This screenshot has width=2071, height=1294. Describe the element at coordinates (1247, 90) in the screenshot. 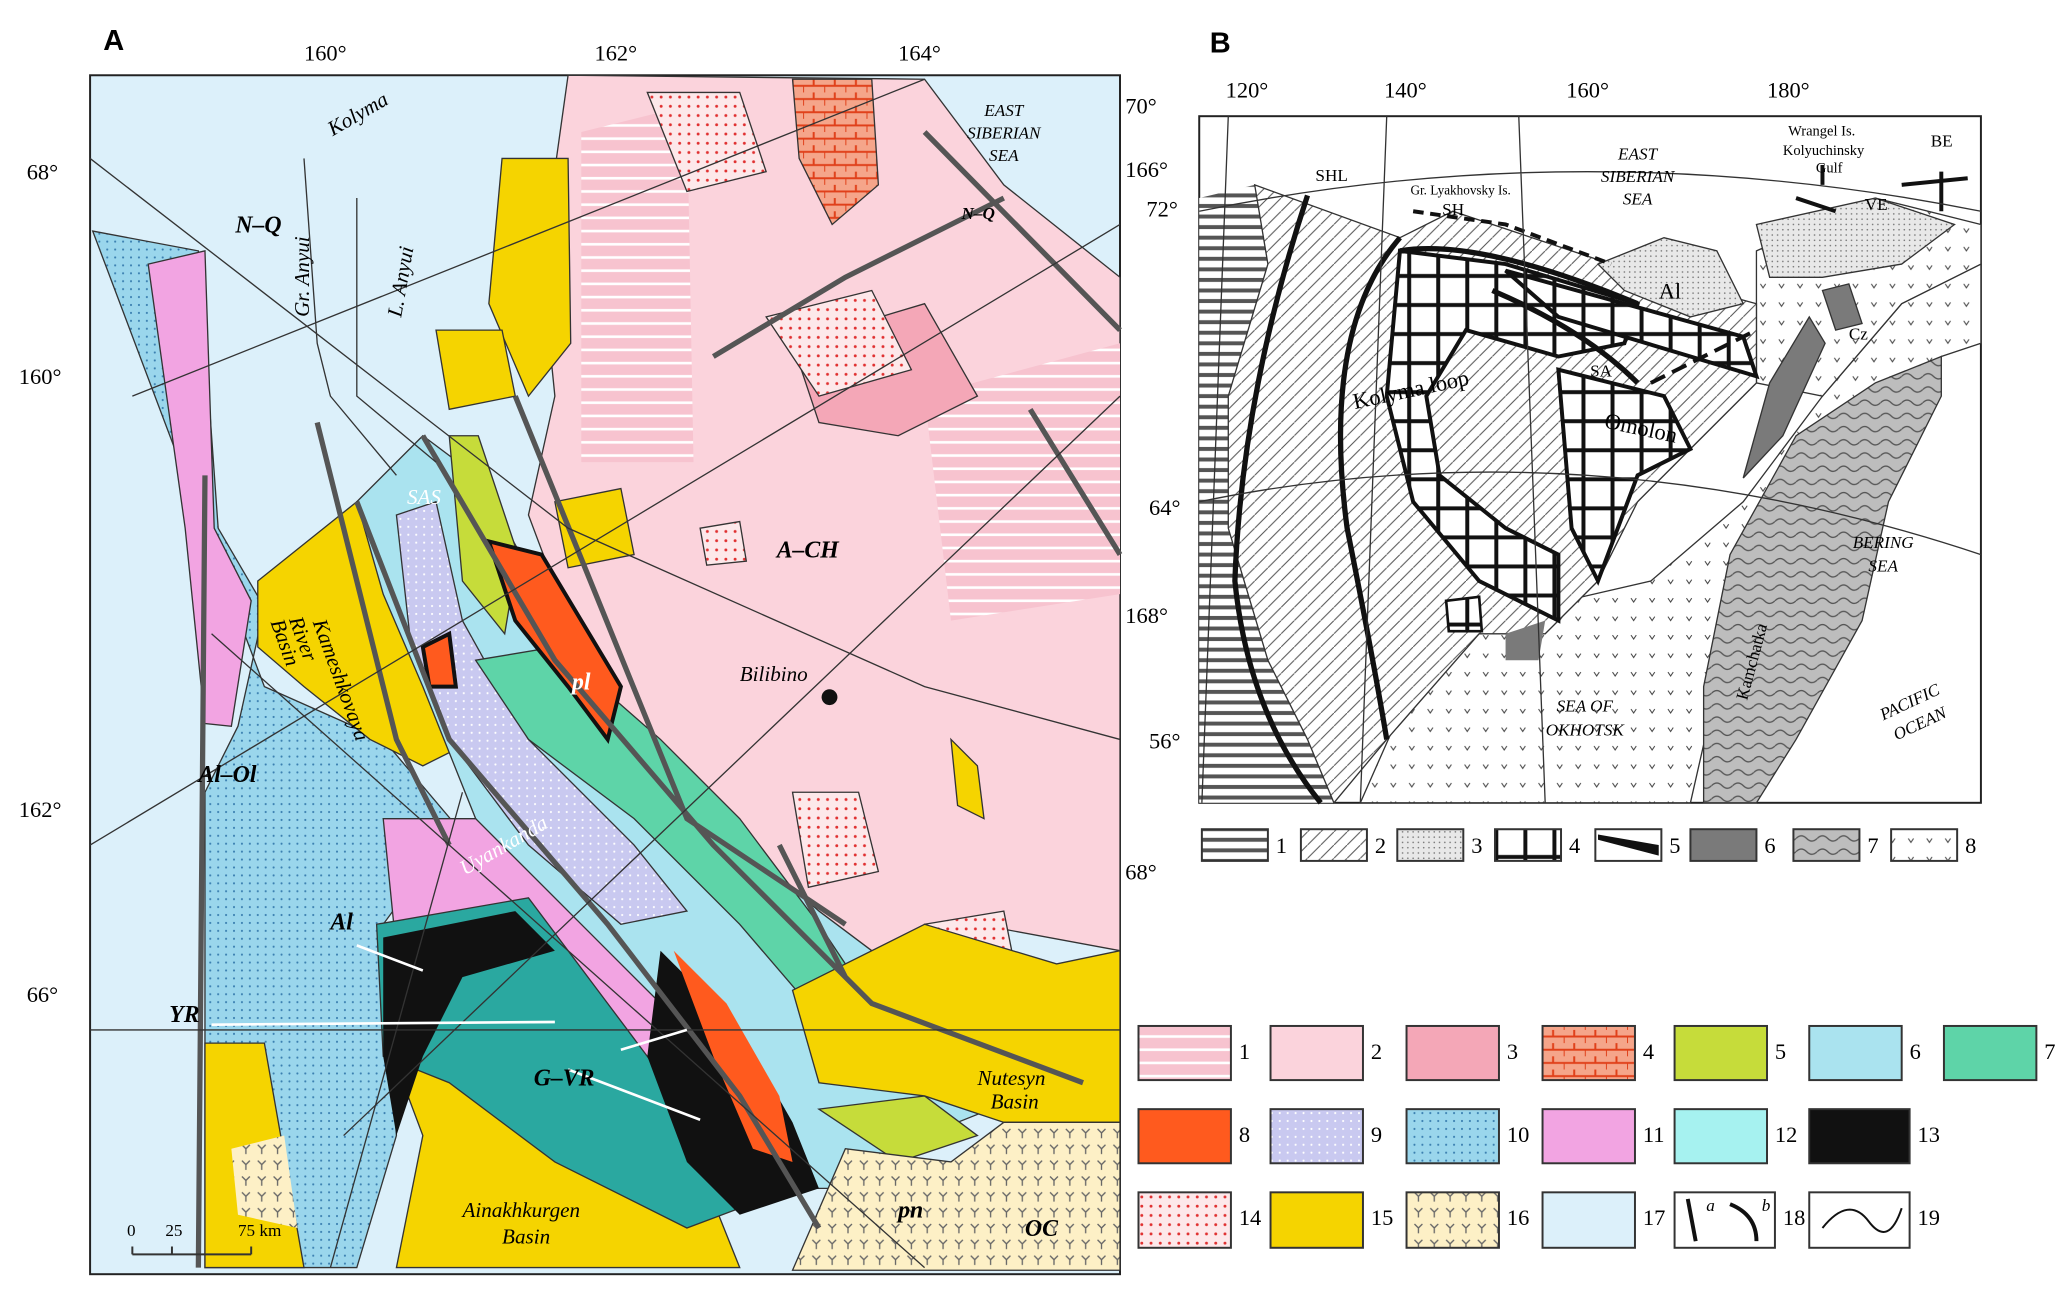

I see `lon-label: 120°` at that location.